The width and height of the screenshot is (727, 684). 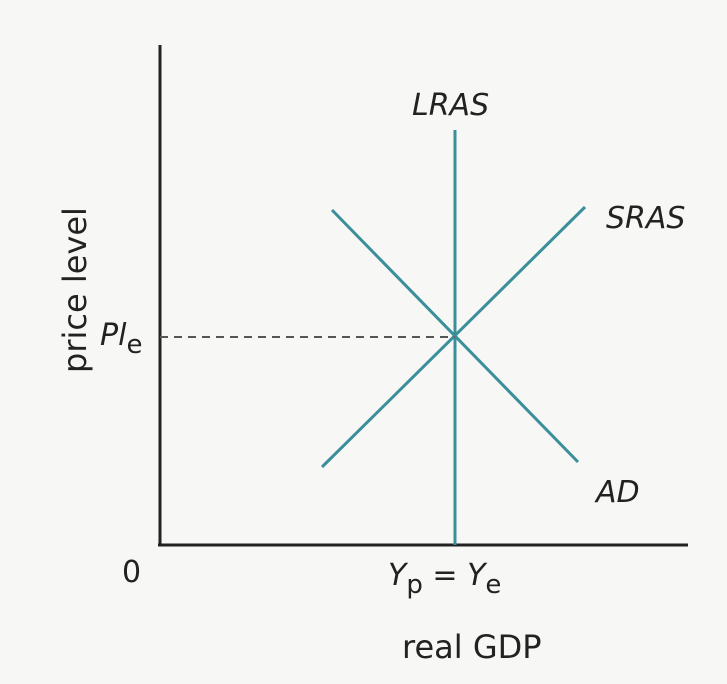 What do you see at coordinates (131, 572) in the screenshot?
I see `origin-label: 0` at bounding box center [131, 572].